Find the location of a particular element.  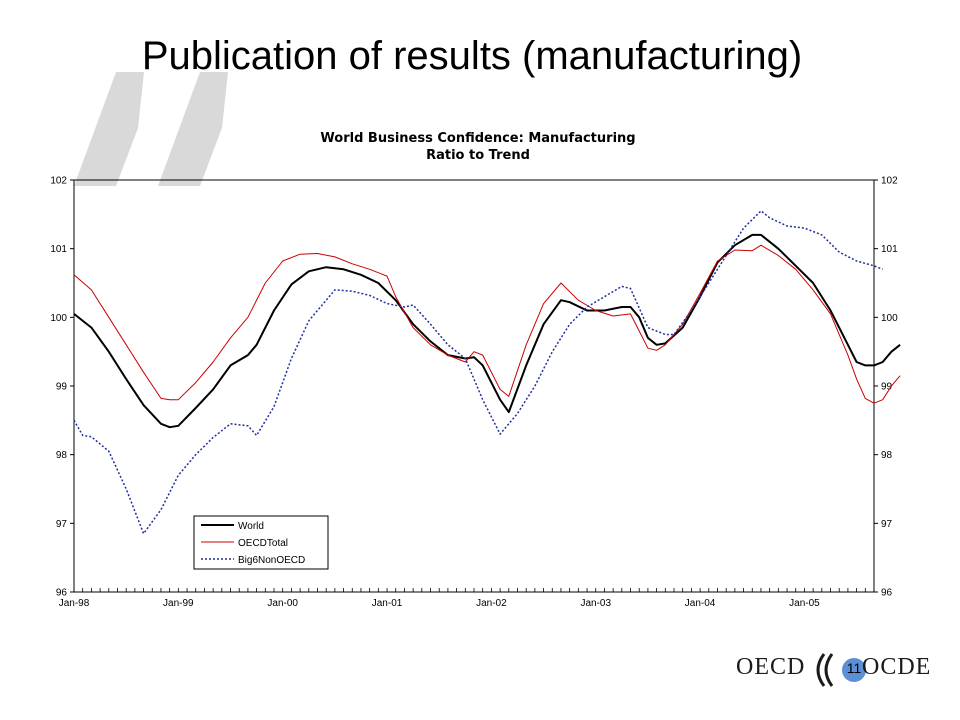

y-tick-label-left: 99 is located at coordinates (62, 387).